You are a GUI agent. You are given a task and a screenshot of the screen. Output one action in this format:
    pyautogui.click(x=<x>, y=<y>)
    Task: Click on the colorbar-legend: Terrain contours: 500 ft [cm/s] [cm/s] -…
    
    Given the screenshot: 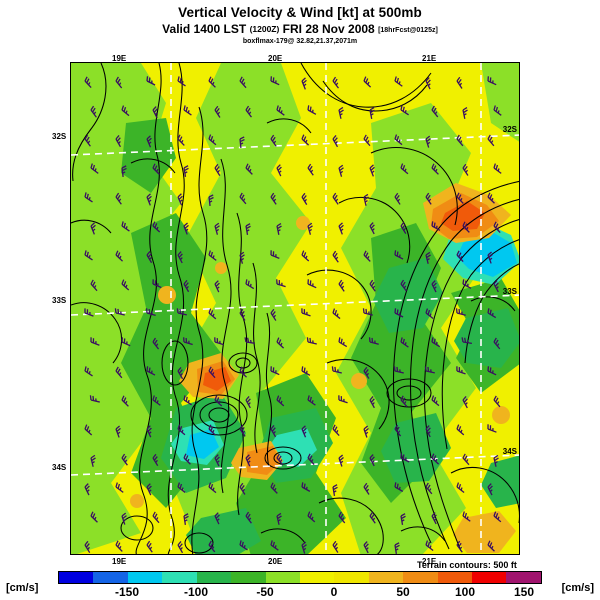 What is the action you would take?
    pyautogui.click(x=300, y=580)
    